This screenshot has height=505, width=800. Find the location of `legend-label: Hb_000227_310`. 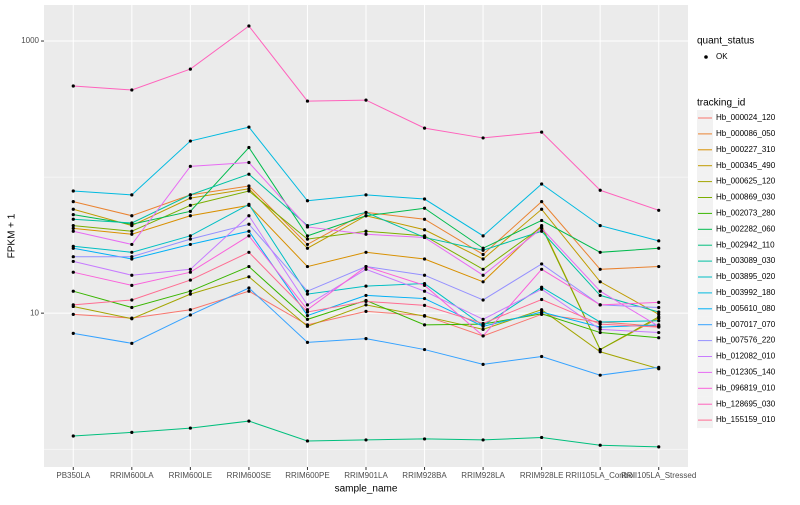

legend-label: Hb_000227_310 is located at coordinates (746, 149).